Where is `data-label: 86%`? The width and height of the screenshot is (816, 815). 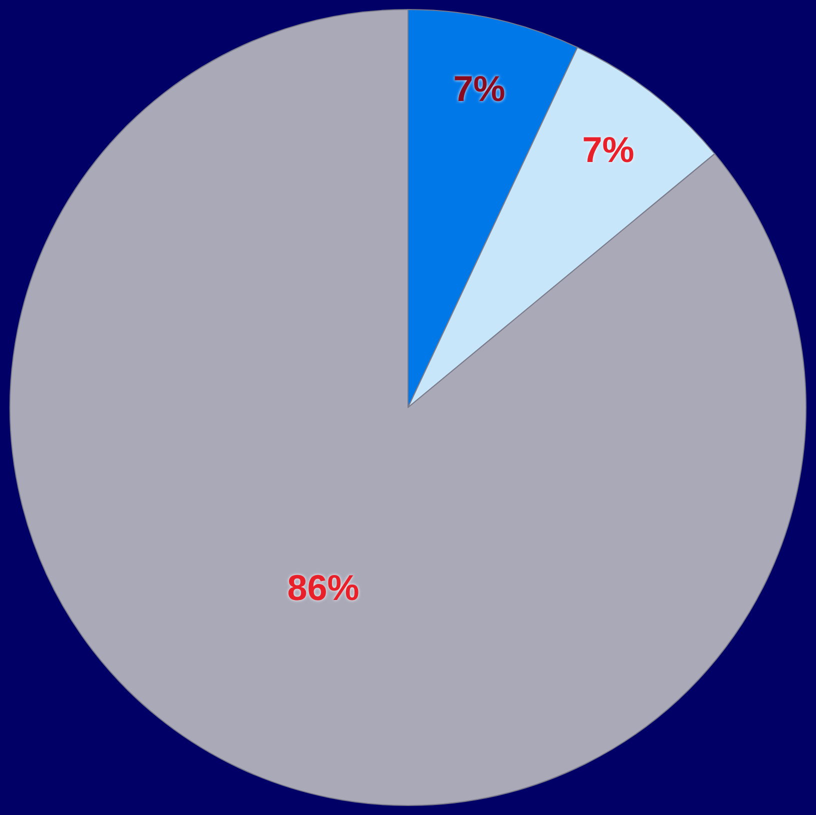
data-label: 86% is located at coordinates (323, 587).